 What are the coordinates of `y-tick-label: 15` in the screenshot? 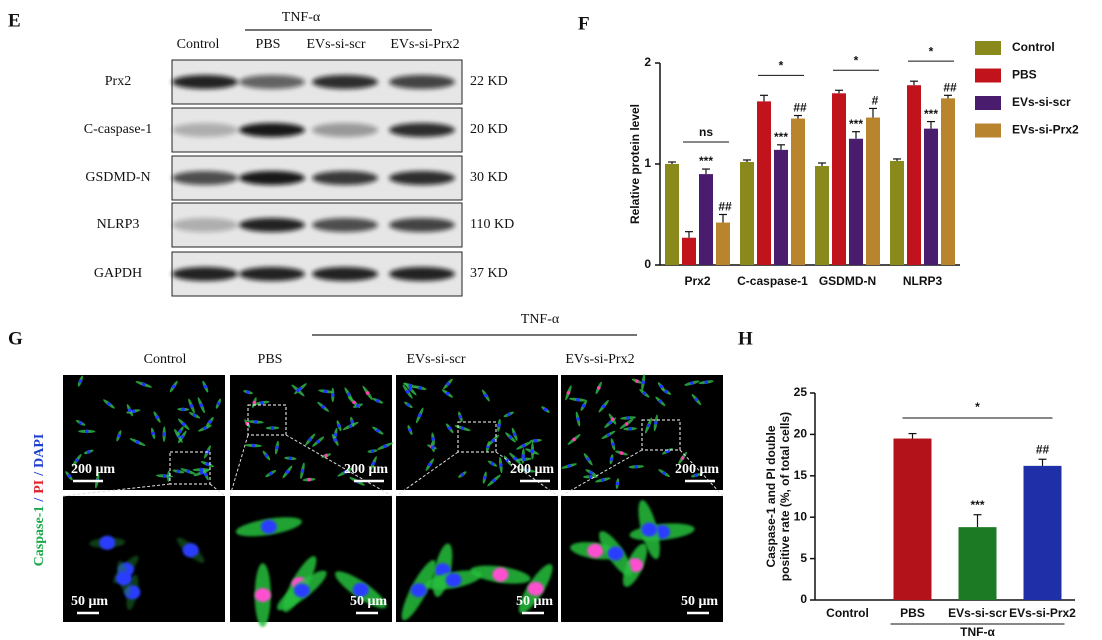 It's located at (801, 475).